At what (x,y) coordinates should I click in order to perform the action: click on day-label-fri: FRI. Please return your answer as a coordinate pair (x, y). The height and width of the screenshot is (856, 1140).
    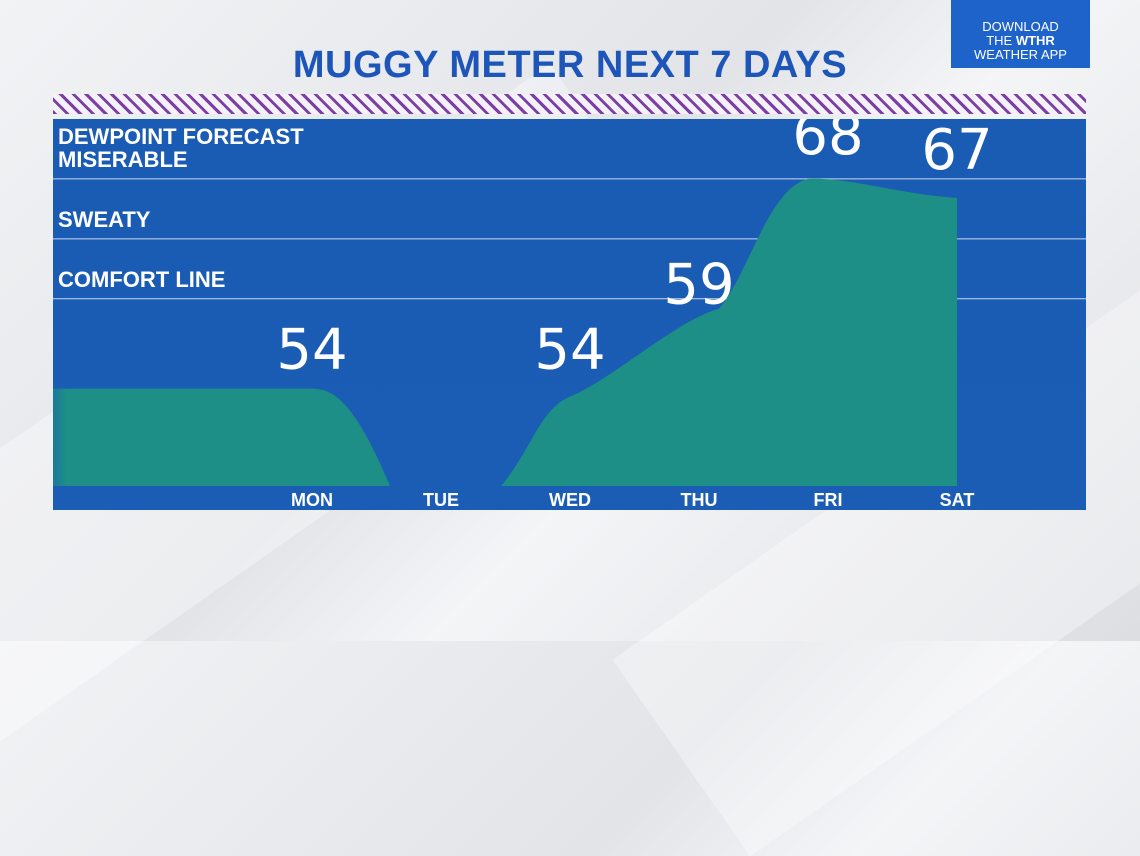
    Looking at the image, I should click on (828, 500).